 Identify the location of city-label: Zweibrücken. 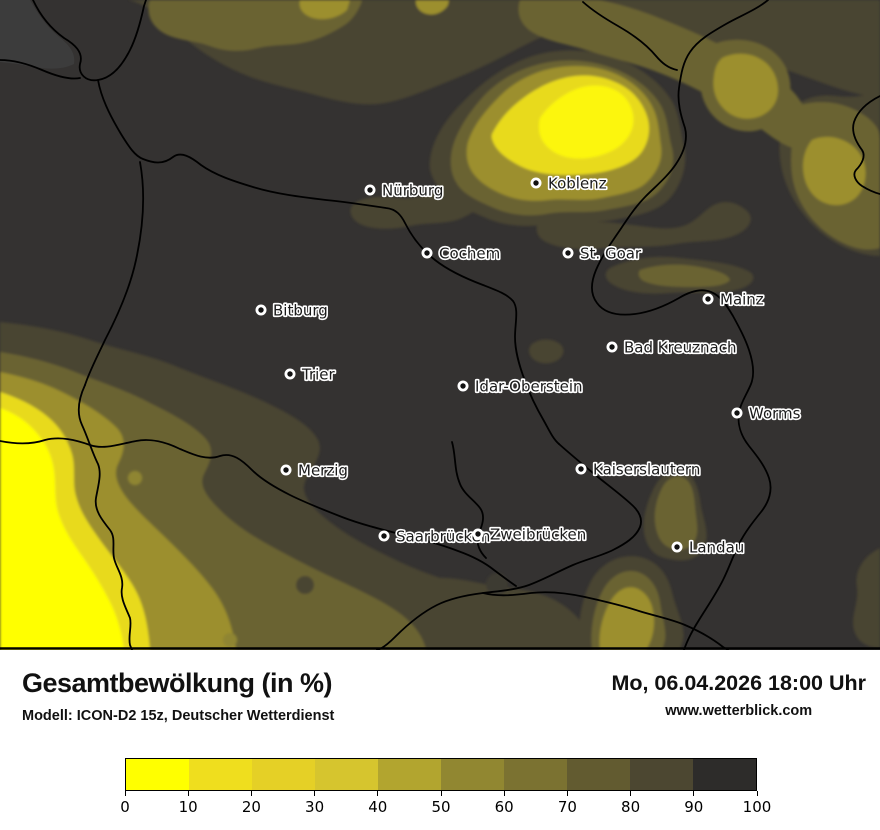
(538, 535).